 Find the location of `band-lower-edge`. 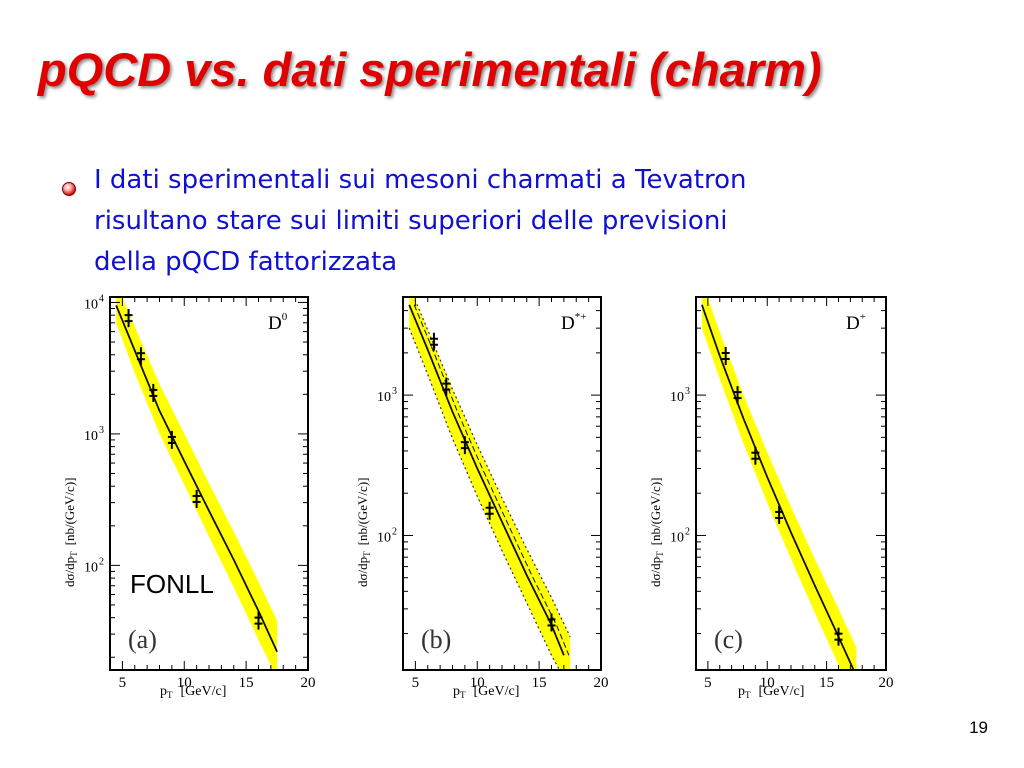

band-lower-edge is located at coordinates (484, 498).